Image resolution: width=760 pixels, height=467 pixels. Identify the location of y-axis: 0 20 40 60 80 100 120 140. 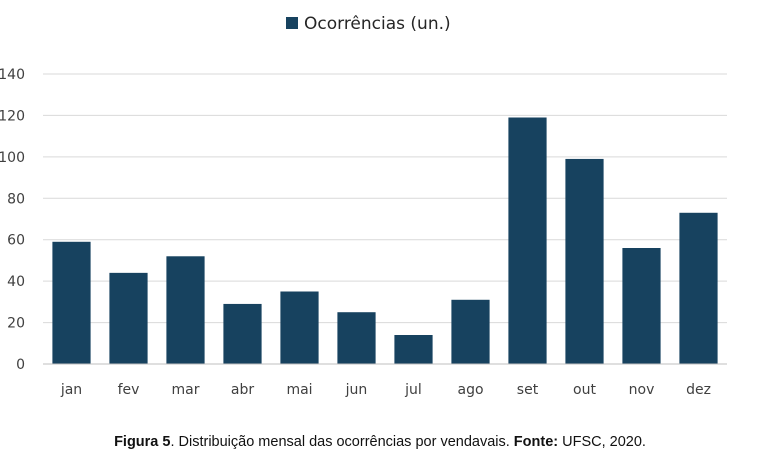
(12, 220).